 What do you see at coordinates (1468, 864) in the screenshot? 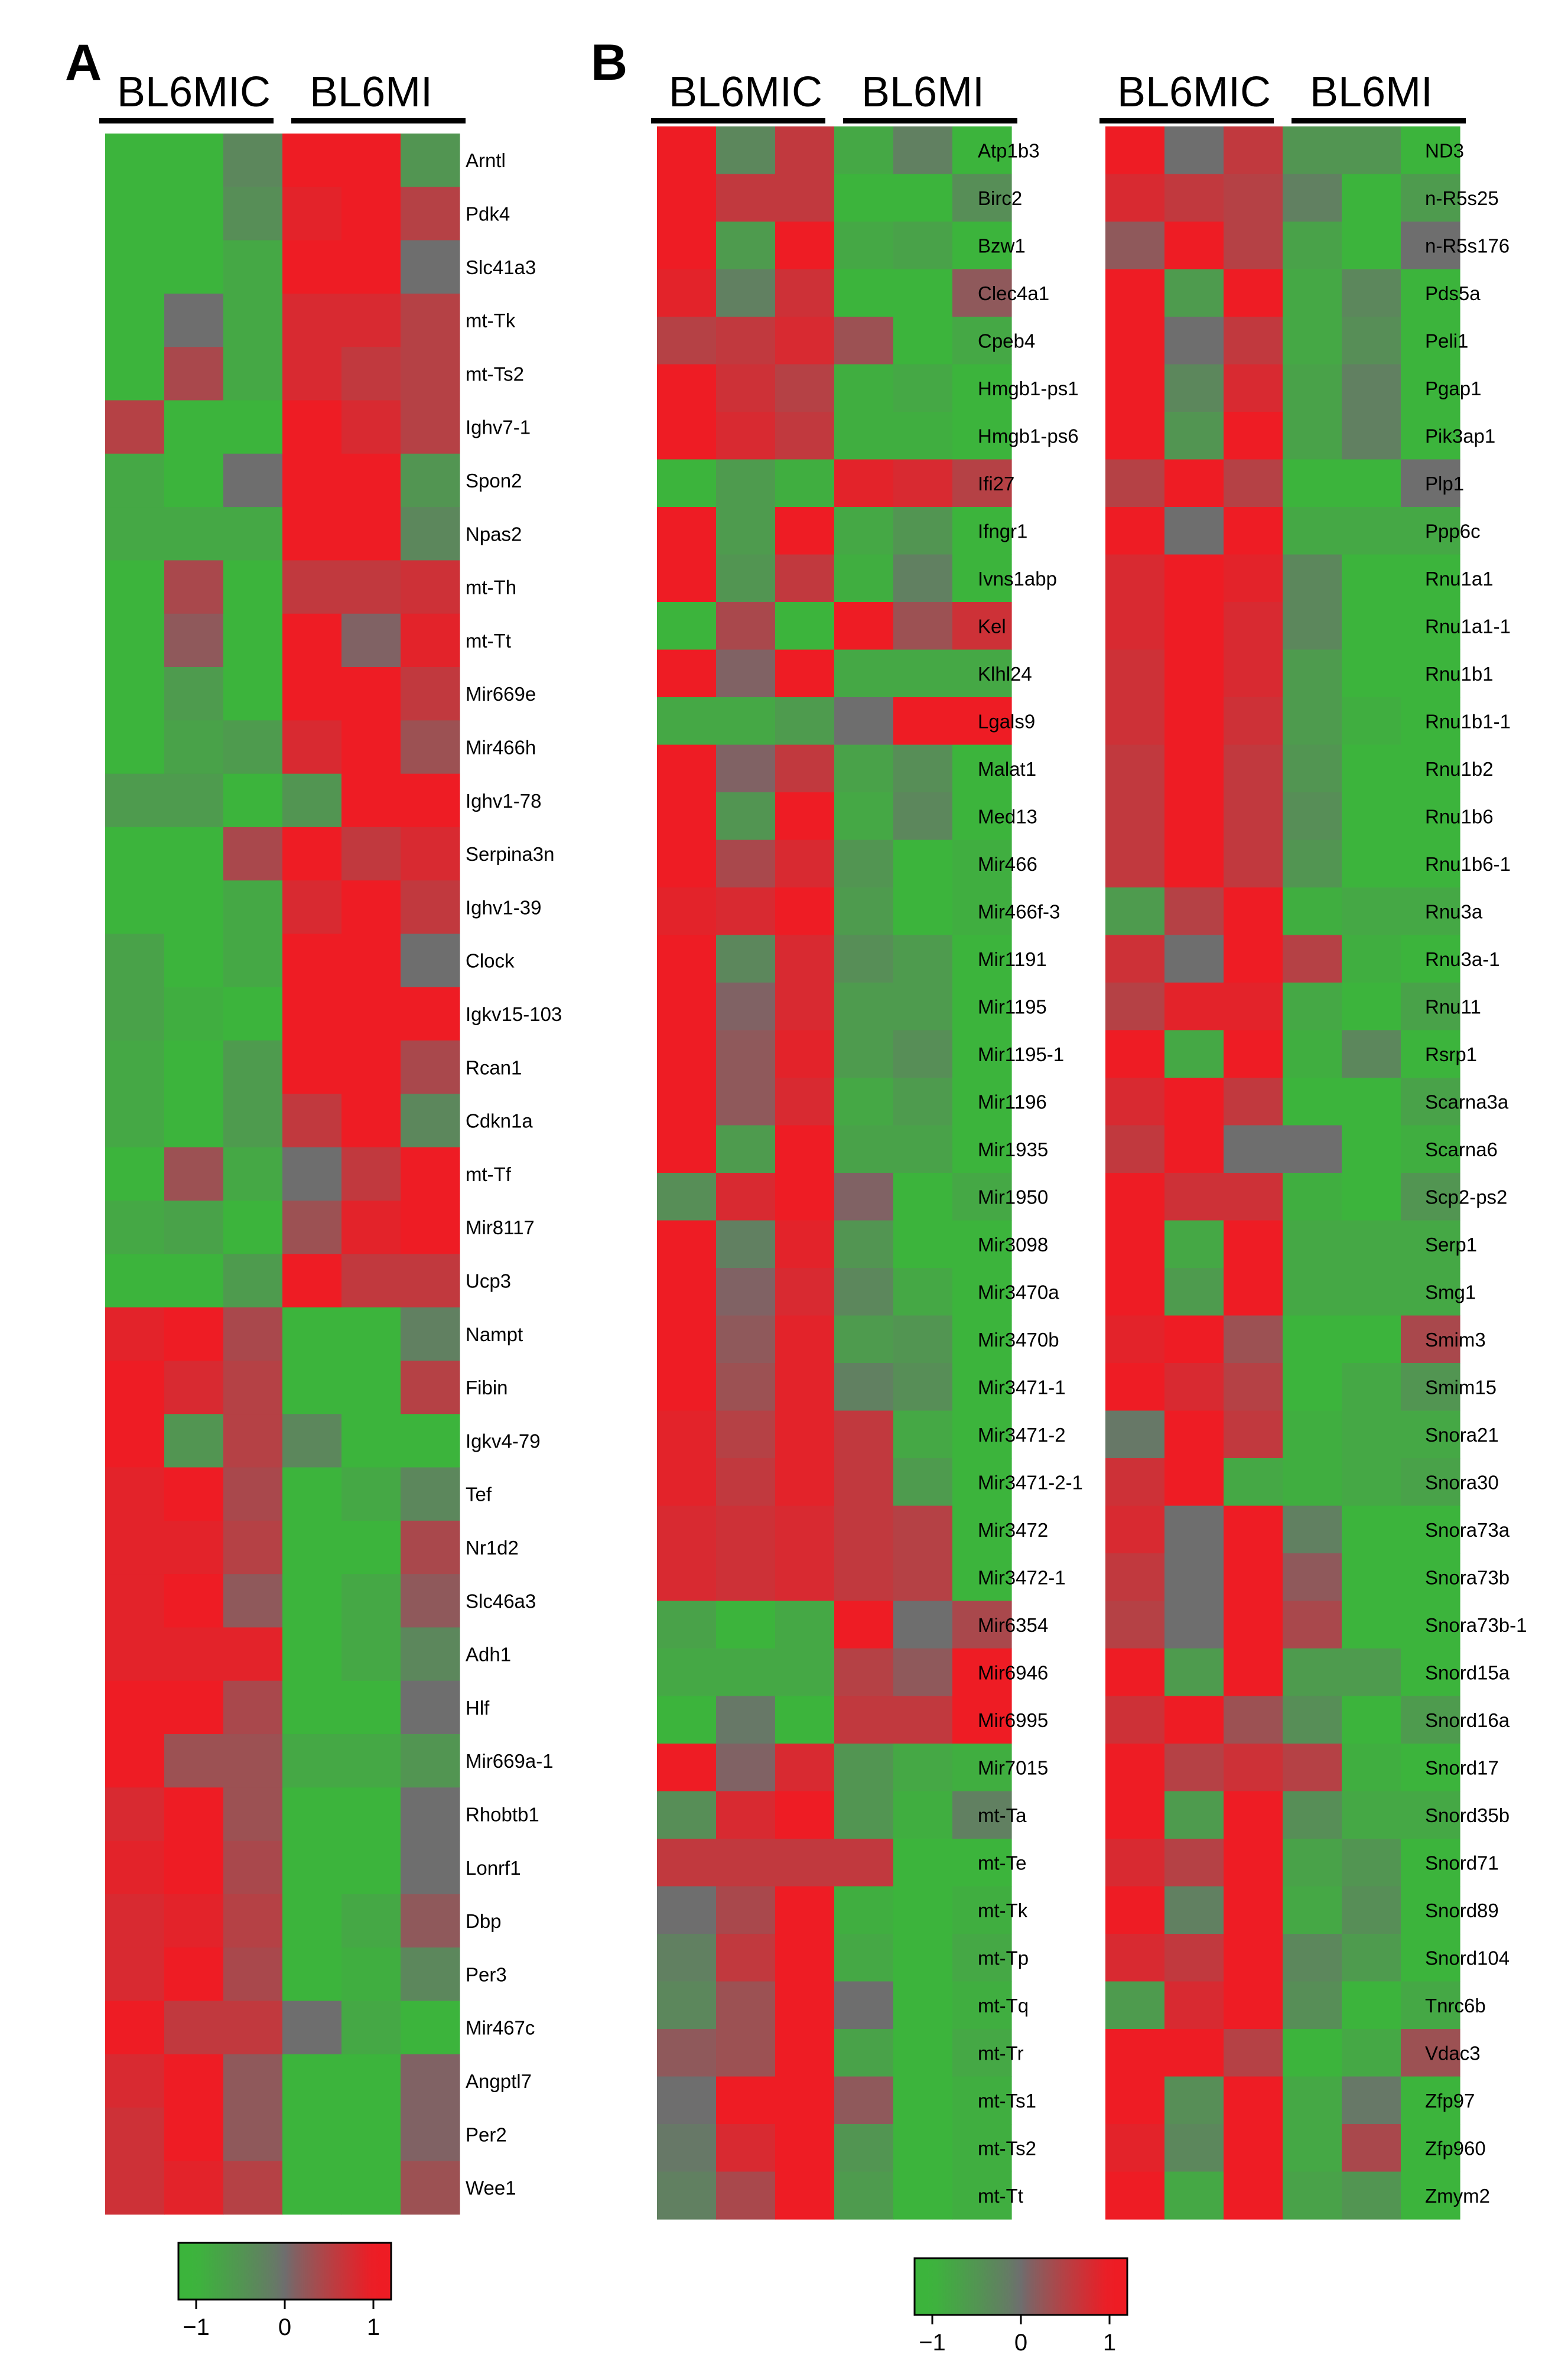
I see `row-label: Rnu1b6-1` at bounding box center [1468, 864].